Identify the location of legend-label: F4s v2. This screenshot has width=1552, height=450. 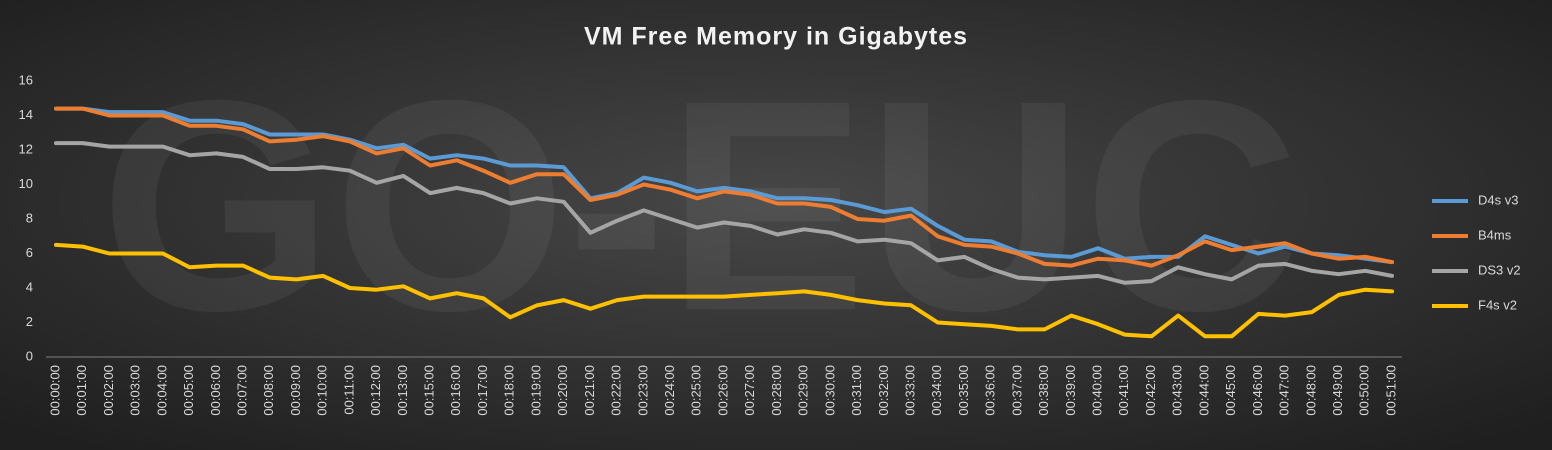
(1497, 304).